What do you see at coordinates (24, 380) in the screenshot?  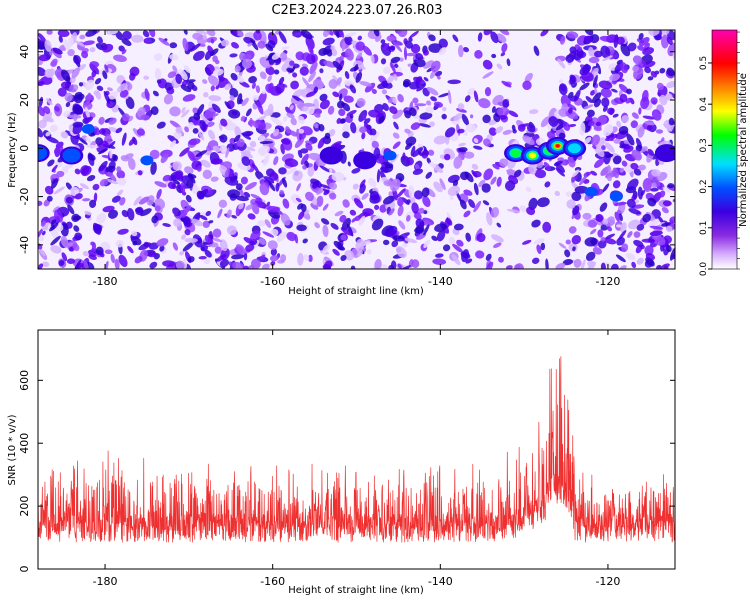 I see `snr-y-tick-label: 600` at bounding box center [24, 380].